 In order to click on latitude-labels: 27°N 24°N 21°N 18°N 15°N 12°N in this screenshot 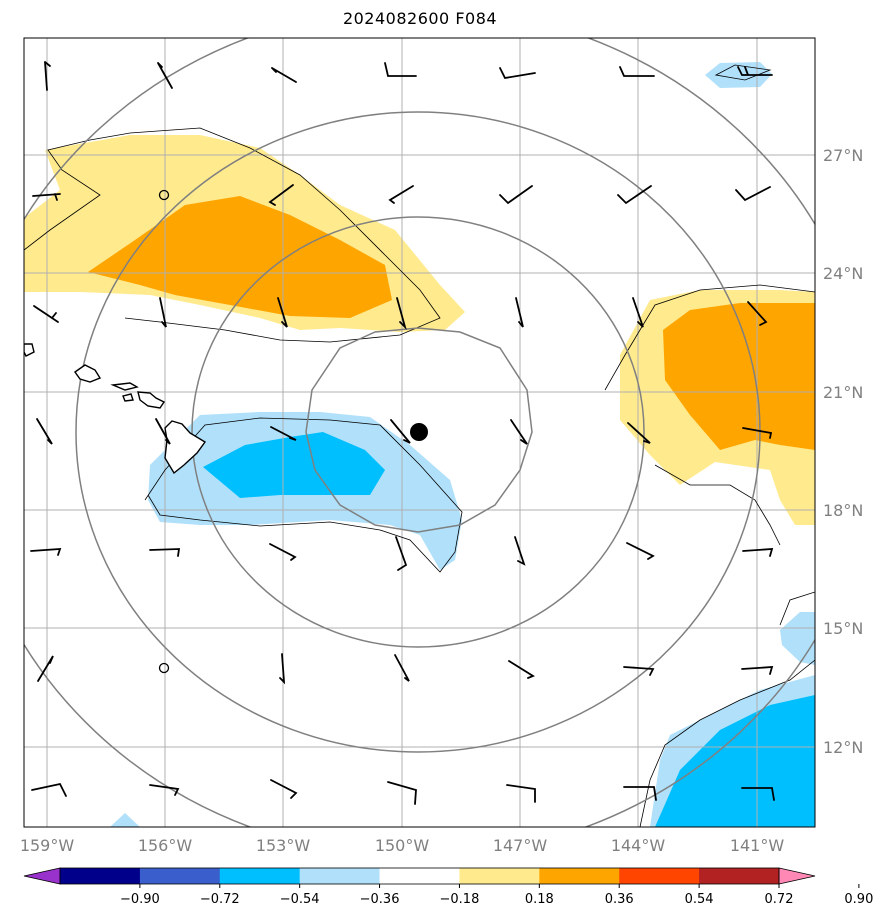, I will do `click(843, 451)`.